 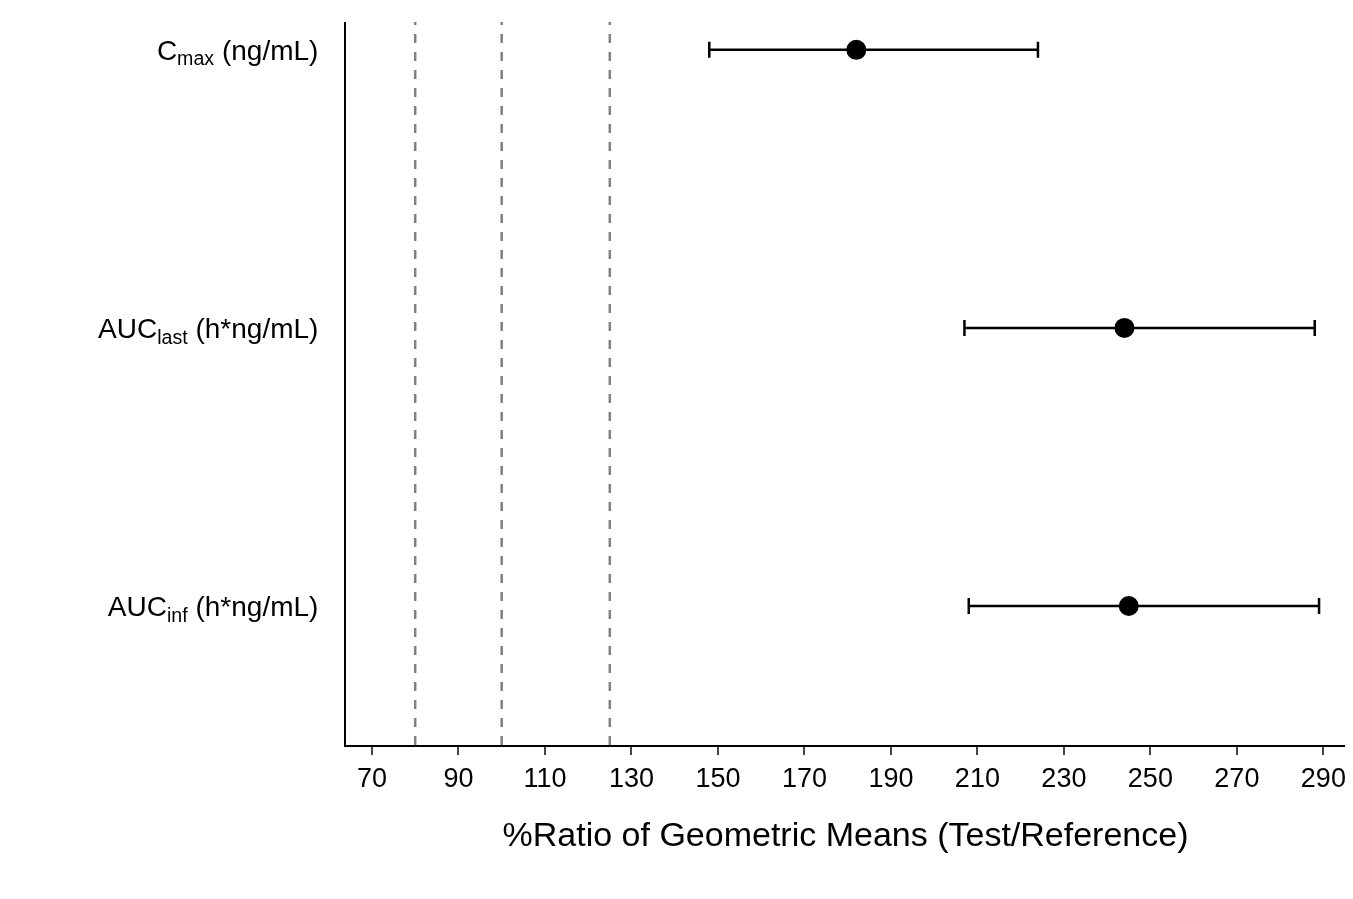 I want to click on x-tick-label: 90, so click(x=458, y=778).